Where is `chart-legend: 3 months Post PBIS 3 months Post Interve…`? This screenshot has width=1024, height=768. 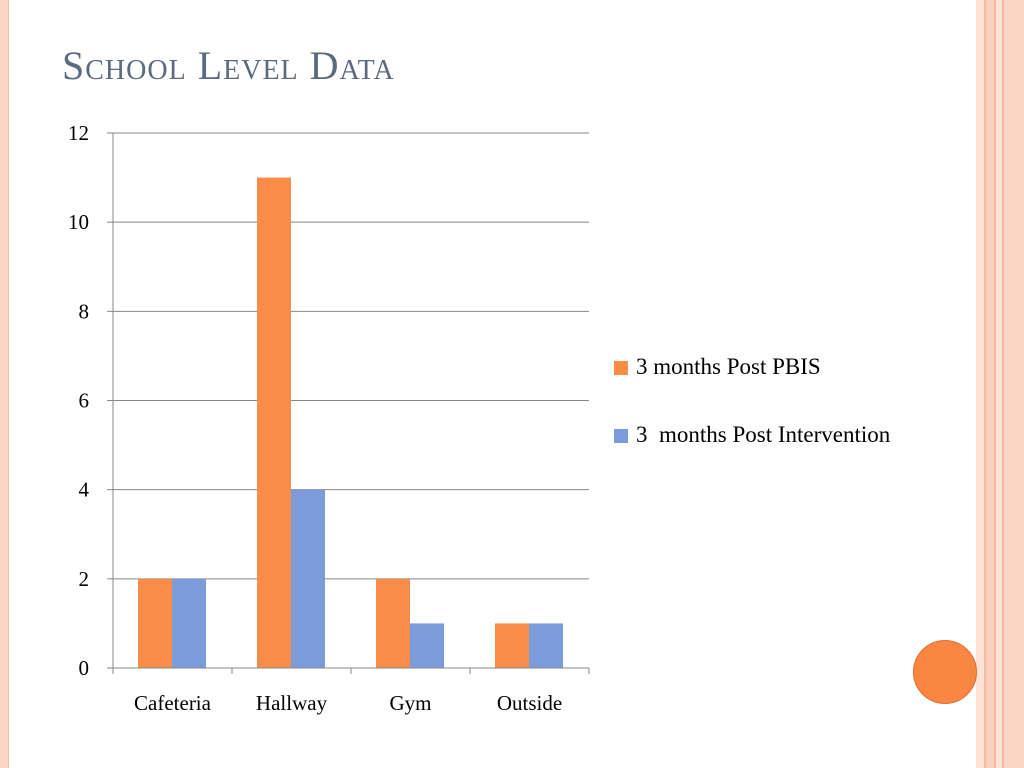
chart-legend: 3 months Post PBIS 3 months Post Interve… is located at coordinates (764, 420).